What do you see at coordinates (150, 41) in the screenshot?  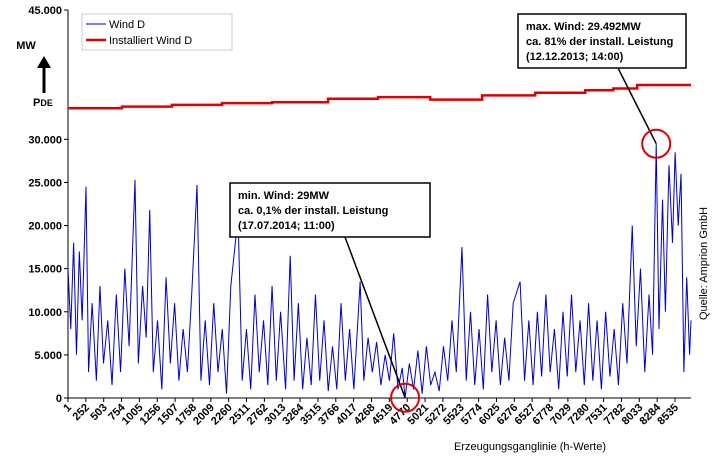 I see `legend-label: Installiert Wind D` at bounding box center [150, 41].